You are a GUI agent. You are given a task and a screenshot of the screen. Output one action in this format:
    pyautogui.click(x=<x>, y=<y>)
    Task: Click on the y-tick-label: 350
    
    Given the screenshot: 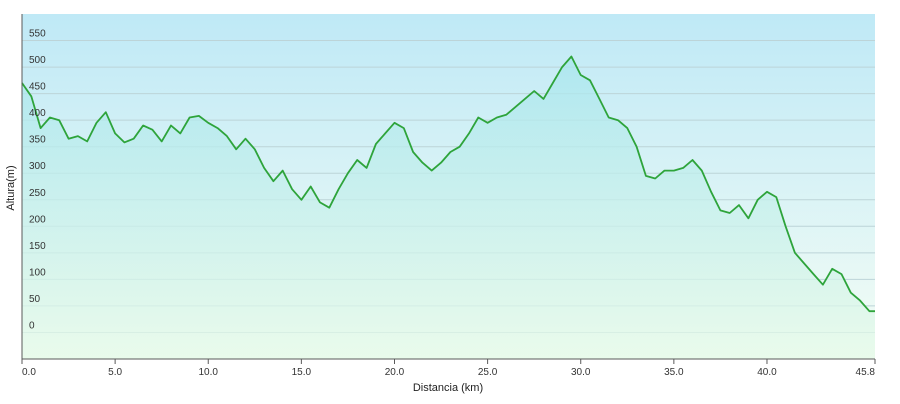 What is the action you would take?
    pyautogui.click(x=37, y=140)
    